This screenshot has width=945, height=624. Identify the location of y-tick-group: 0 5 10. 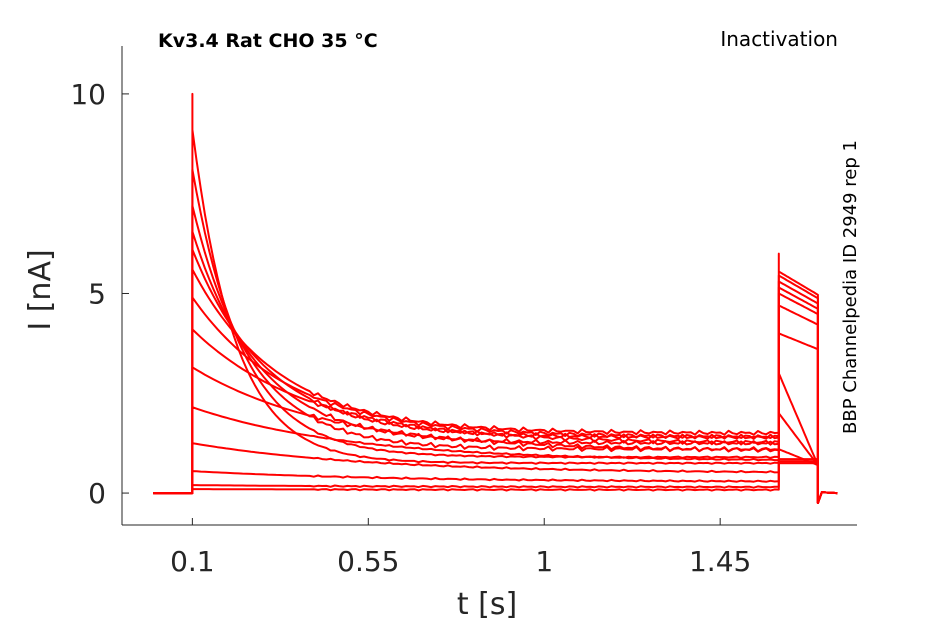
(99, 294).